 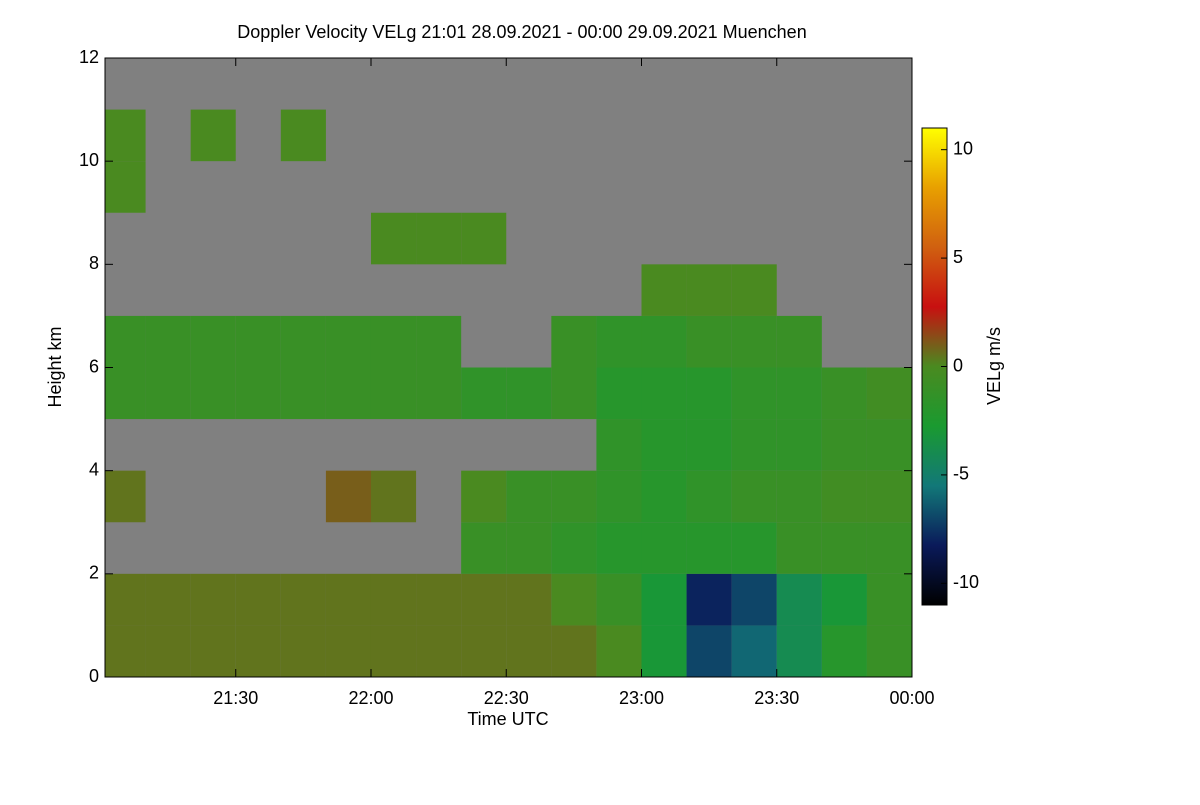 What do you see at coordinates (506, 698) in the screenshot?
I see `x-tick-label: 22:30` at bounding box center [506, 698].